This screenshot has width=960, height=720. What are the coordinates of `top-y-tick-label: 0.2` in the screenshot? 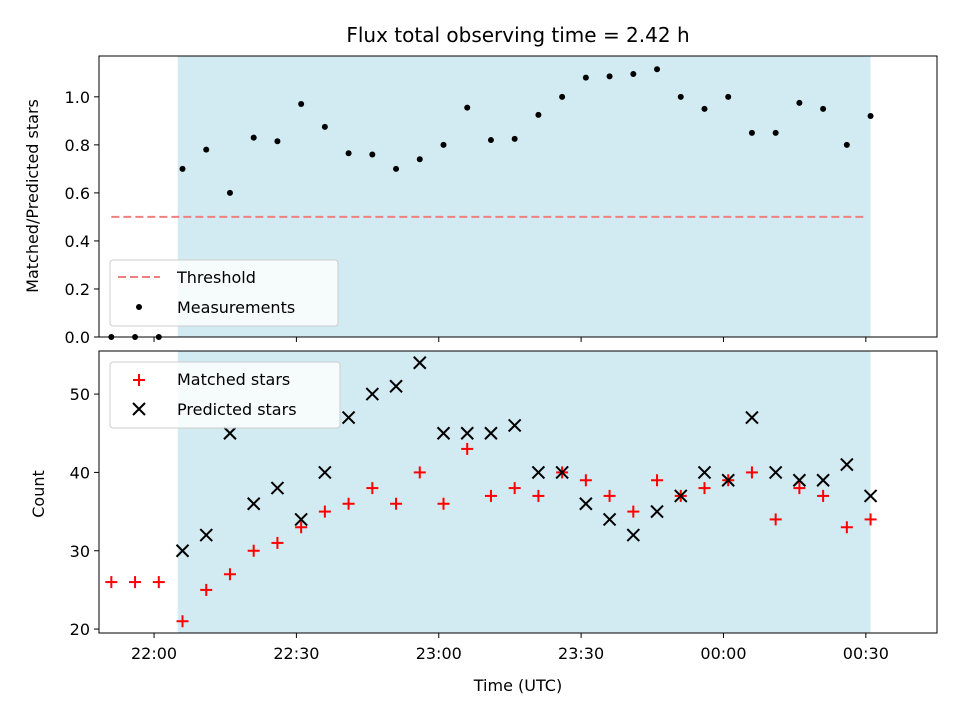 It's located at (77, 289).